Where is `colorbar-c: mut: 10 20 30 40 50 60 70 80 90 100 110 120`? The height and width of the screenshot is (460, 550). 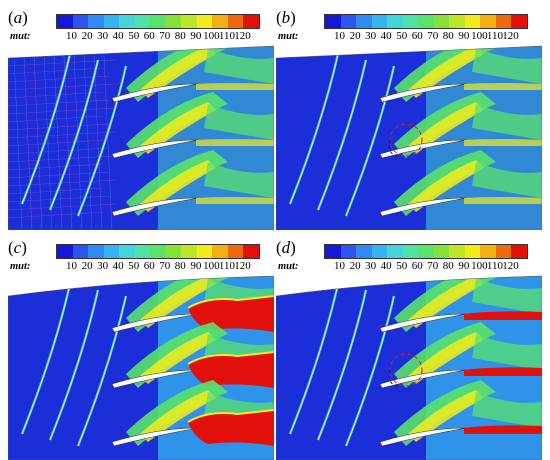
colorbar-c: mut: 10 20 30 40 50 60 70 80 90 100 110 120 is located at coordinates (135, 259).